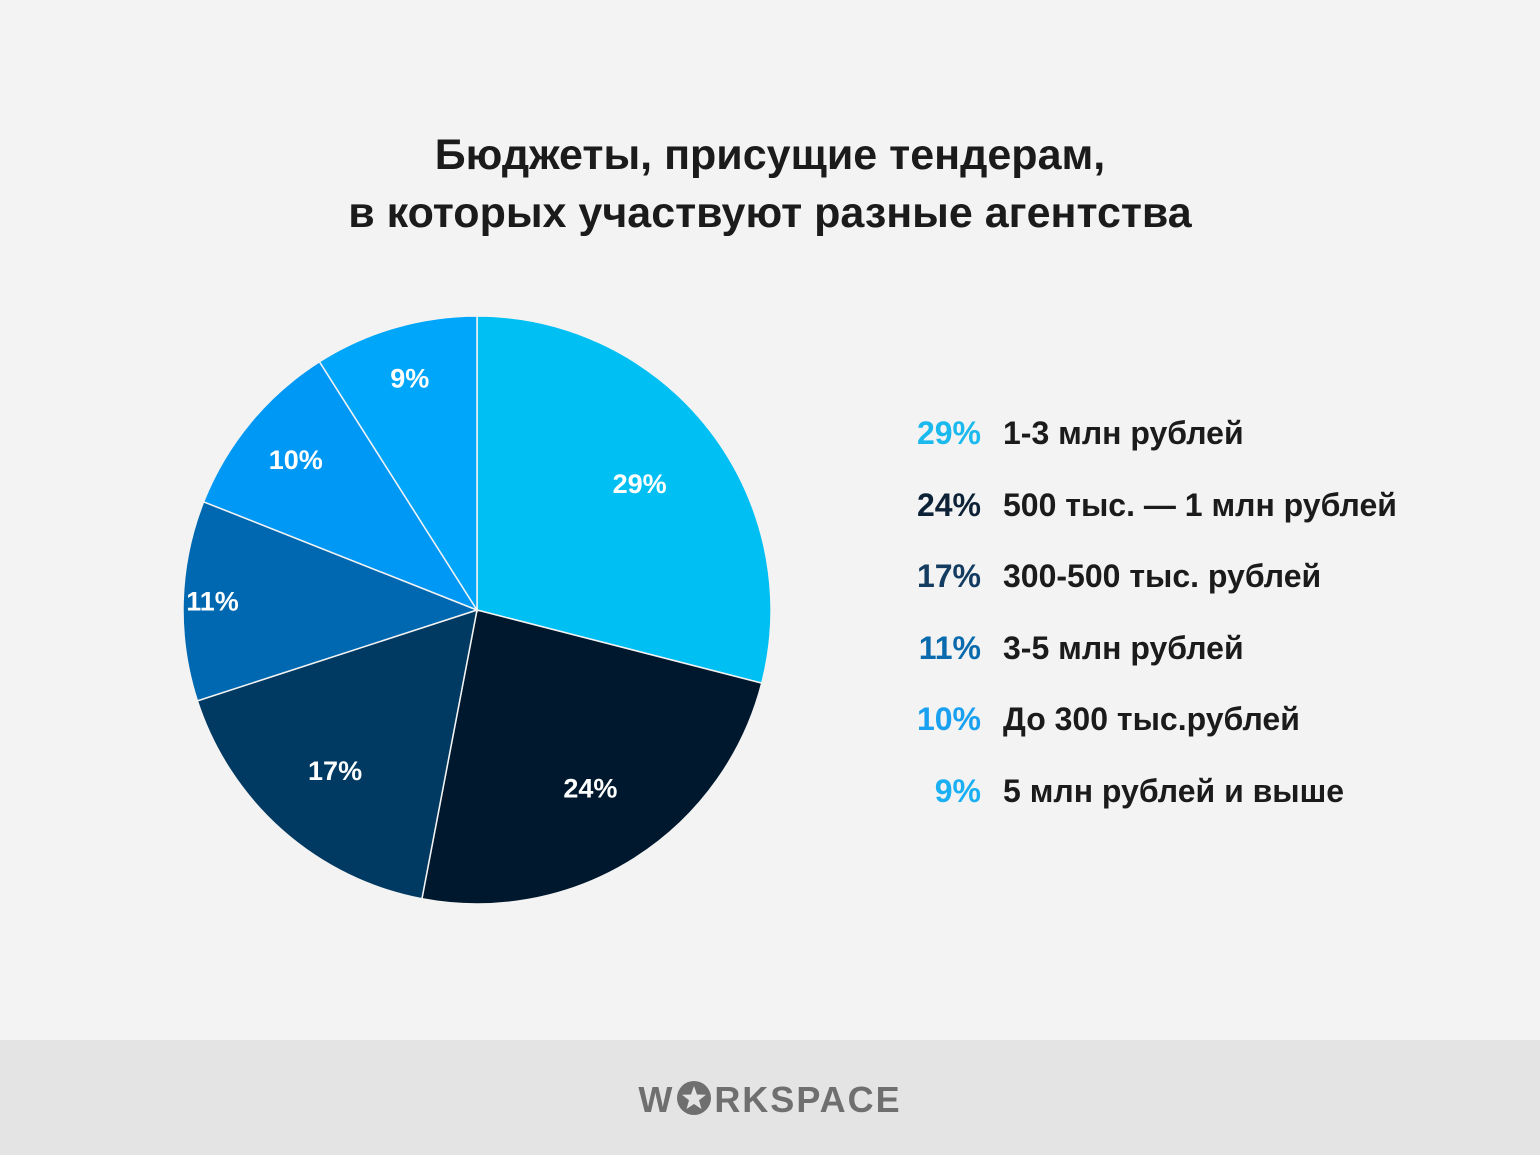 This screenshot has height=1155, width=1540. What do you see at coordinates (640, 484) in the screenshot?
I see `slice-value-label: 29%` at bounding box center [640, 484].